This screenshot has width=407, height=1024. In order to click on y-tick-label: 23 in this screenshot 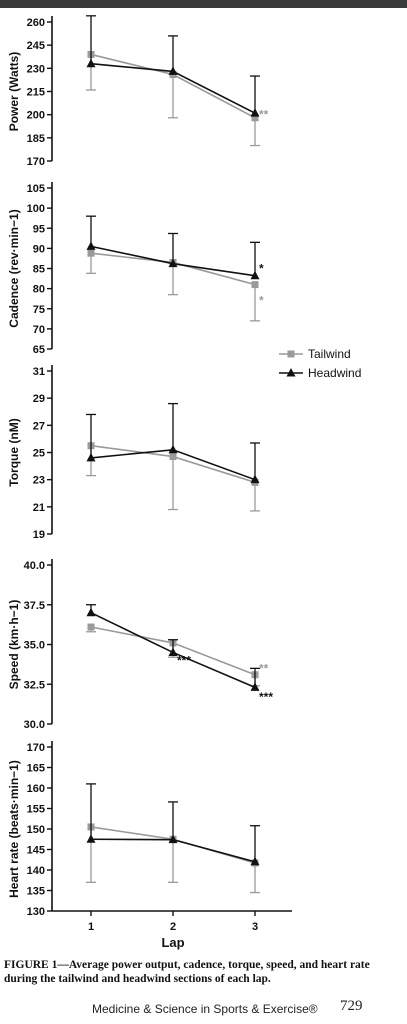, I will do `click(39, 481)`.